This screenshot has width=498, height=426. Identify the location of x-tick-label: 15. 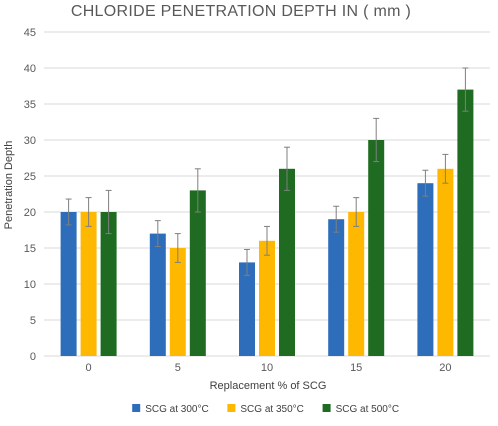
(356, 368).